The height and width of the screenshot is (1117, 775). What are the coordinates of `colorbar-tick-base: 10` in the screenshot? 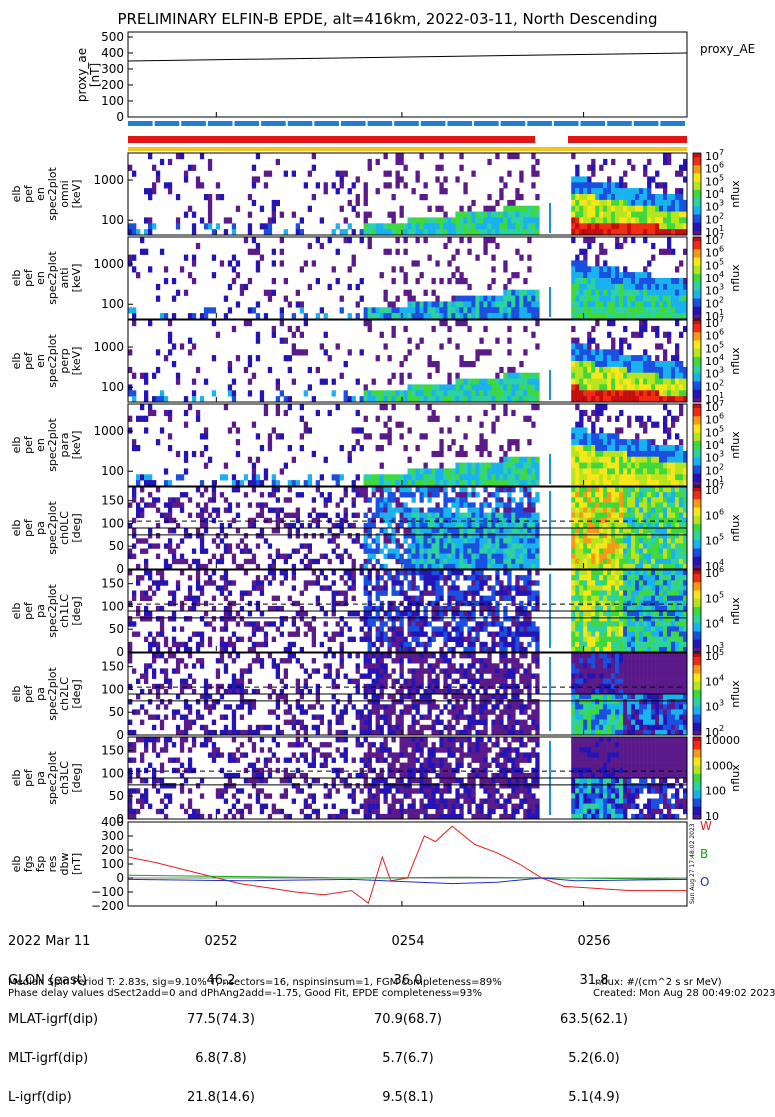 It's located at (712, 348).